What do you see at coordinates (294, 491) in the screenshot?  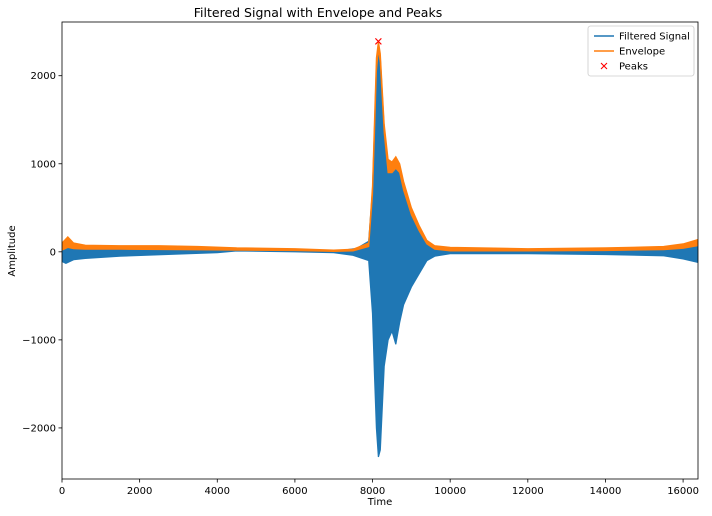 I see `x-tick-label: 6000` at bounding box center [294, 491].